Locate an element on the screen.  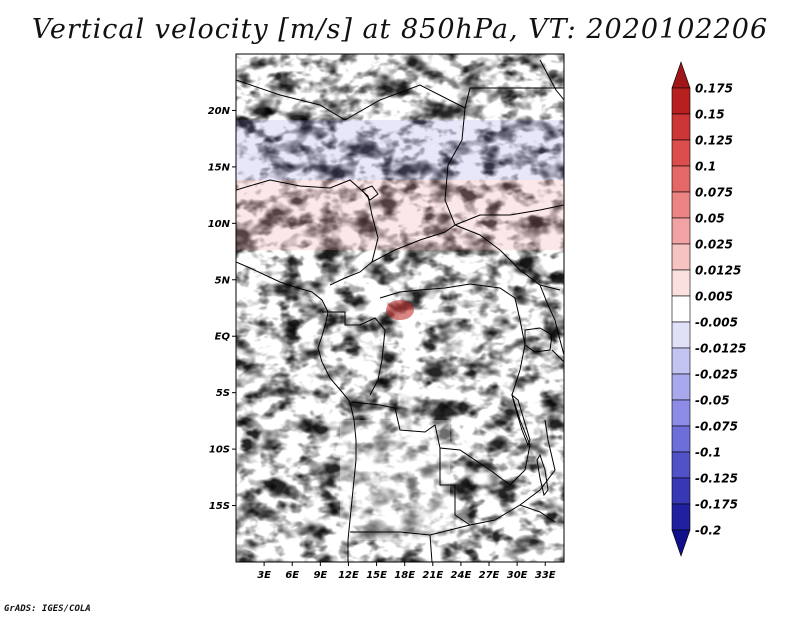
lat-label: 15N is located at coordinates (219, 167).